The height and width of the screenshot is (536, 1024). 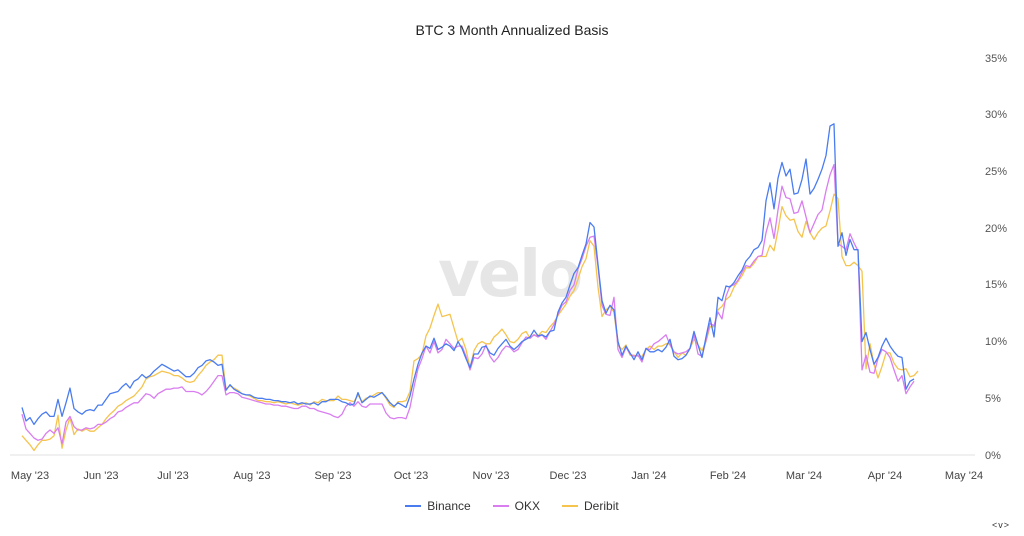 What do you see at coordinates (996, 59) in the screenshot?
I see `y-tick-label: 35%` at bounding box center [996, 59].